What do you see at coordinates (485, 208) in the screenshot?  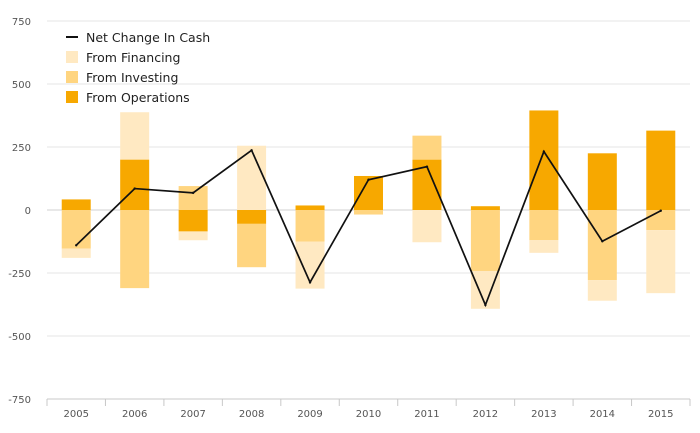 I see `bar-from-operations-2012` at bounding box center [485, 208].